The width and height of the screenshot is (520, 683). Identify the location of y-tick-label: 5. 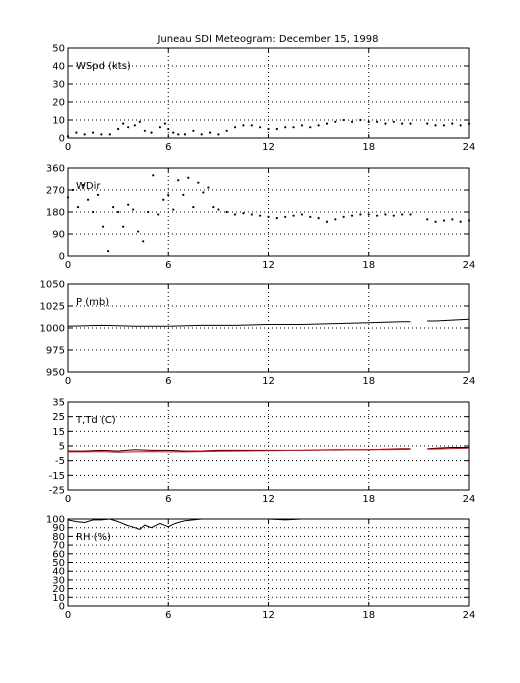
(62, 447).